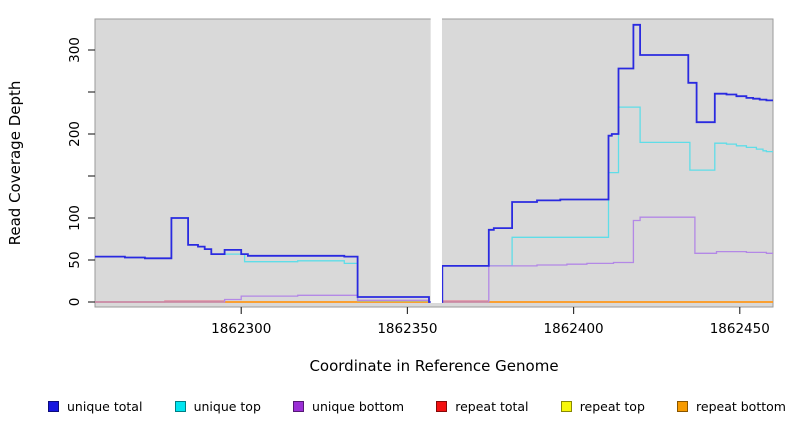 Image resolution: width=792 pixels, height=432 pixels. Describe the element at coordinates (433, 366) in the screenshot. I see `x-axis-title: Coordinate in Reference Genome` at that location.